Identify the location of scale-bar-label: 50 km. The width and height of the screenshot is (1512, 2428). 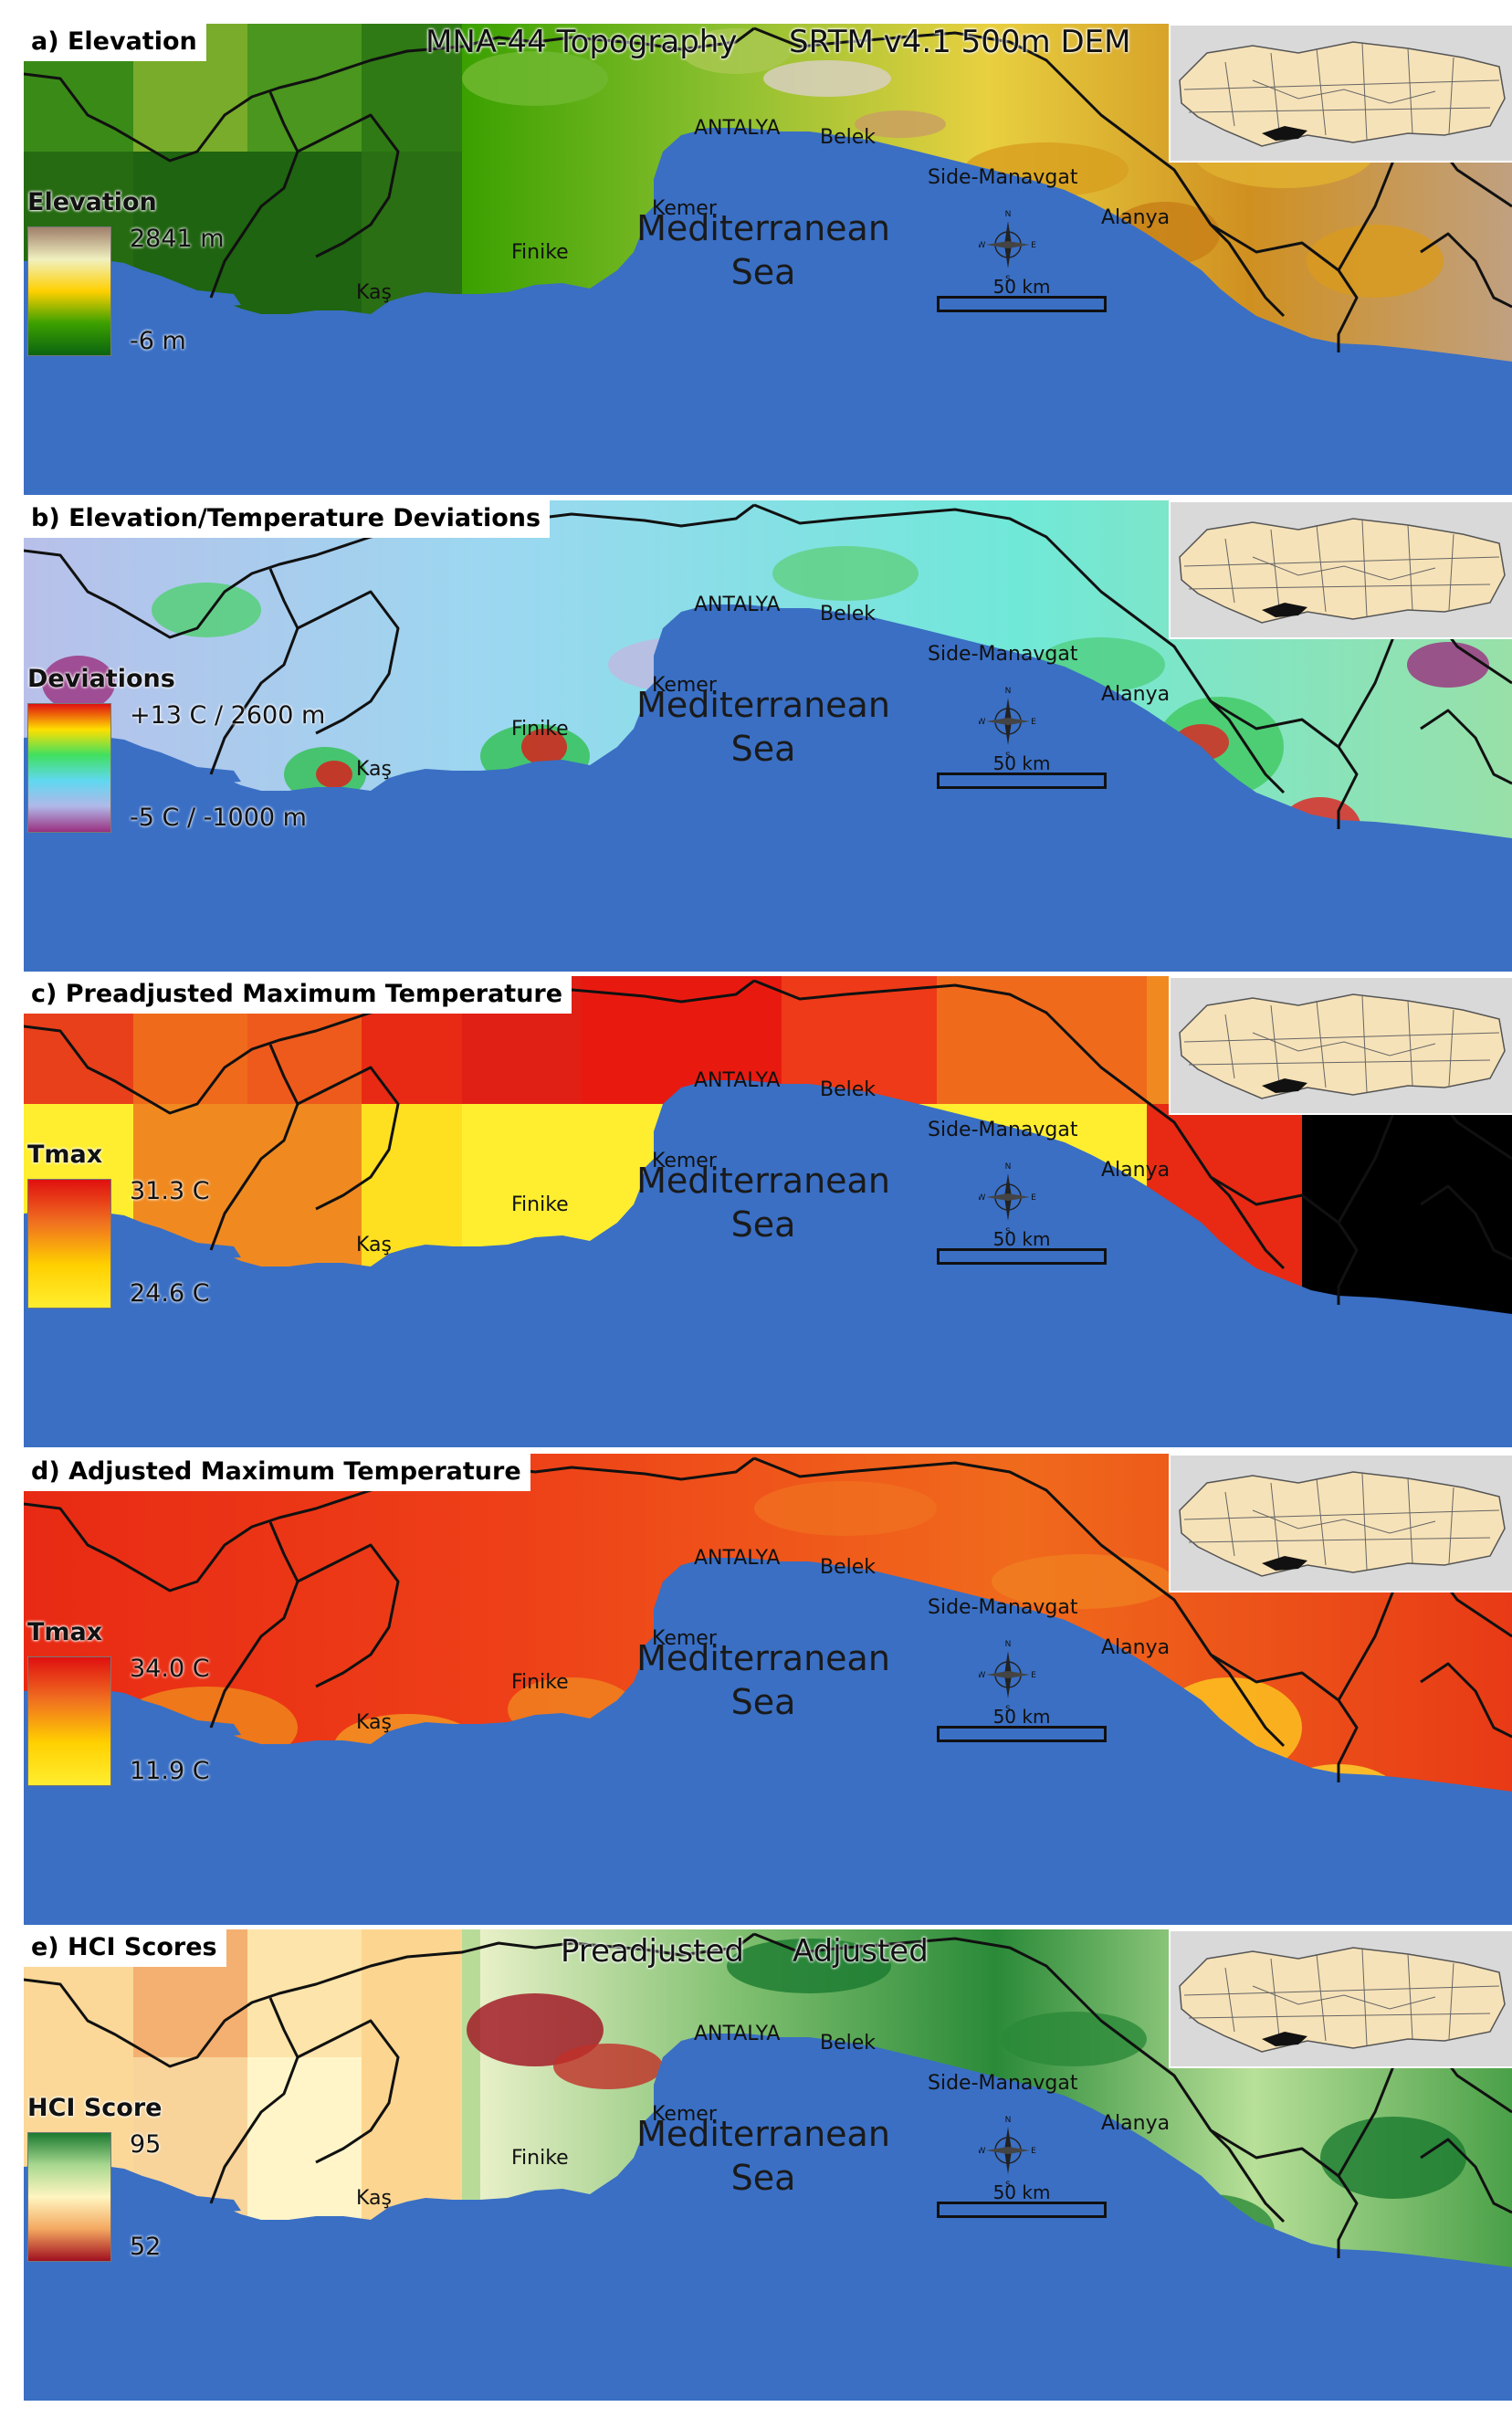
(1022, 1717).